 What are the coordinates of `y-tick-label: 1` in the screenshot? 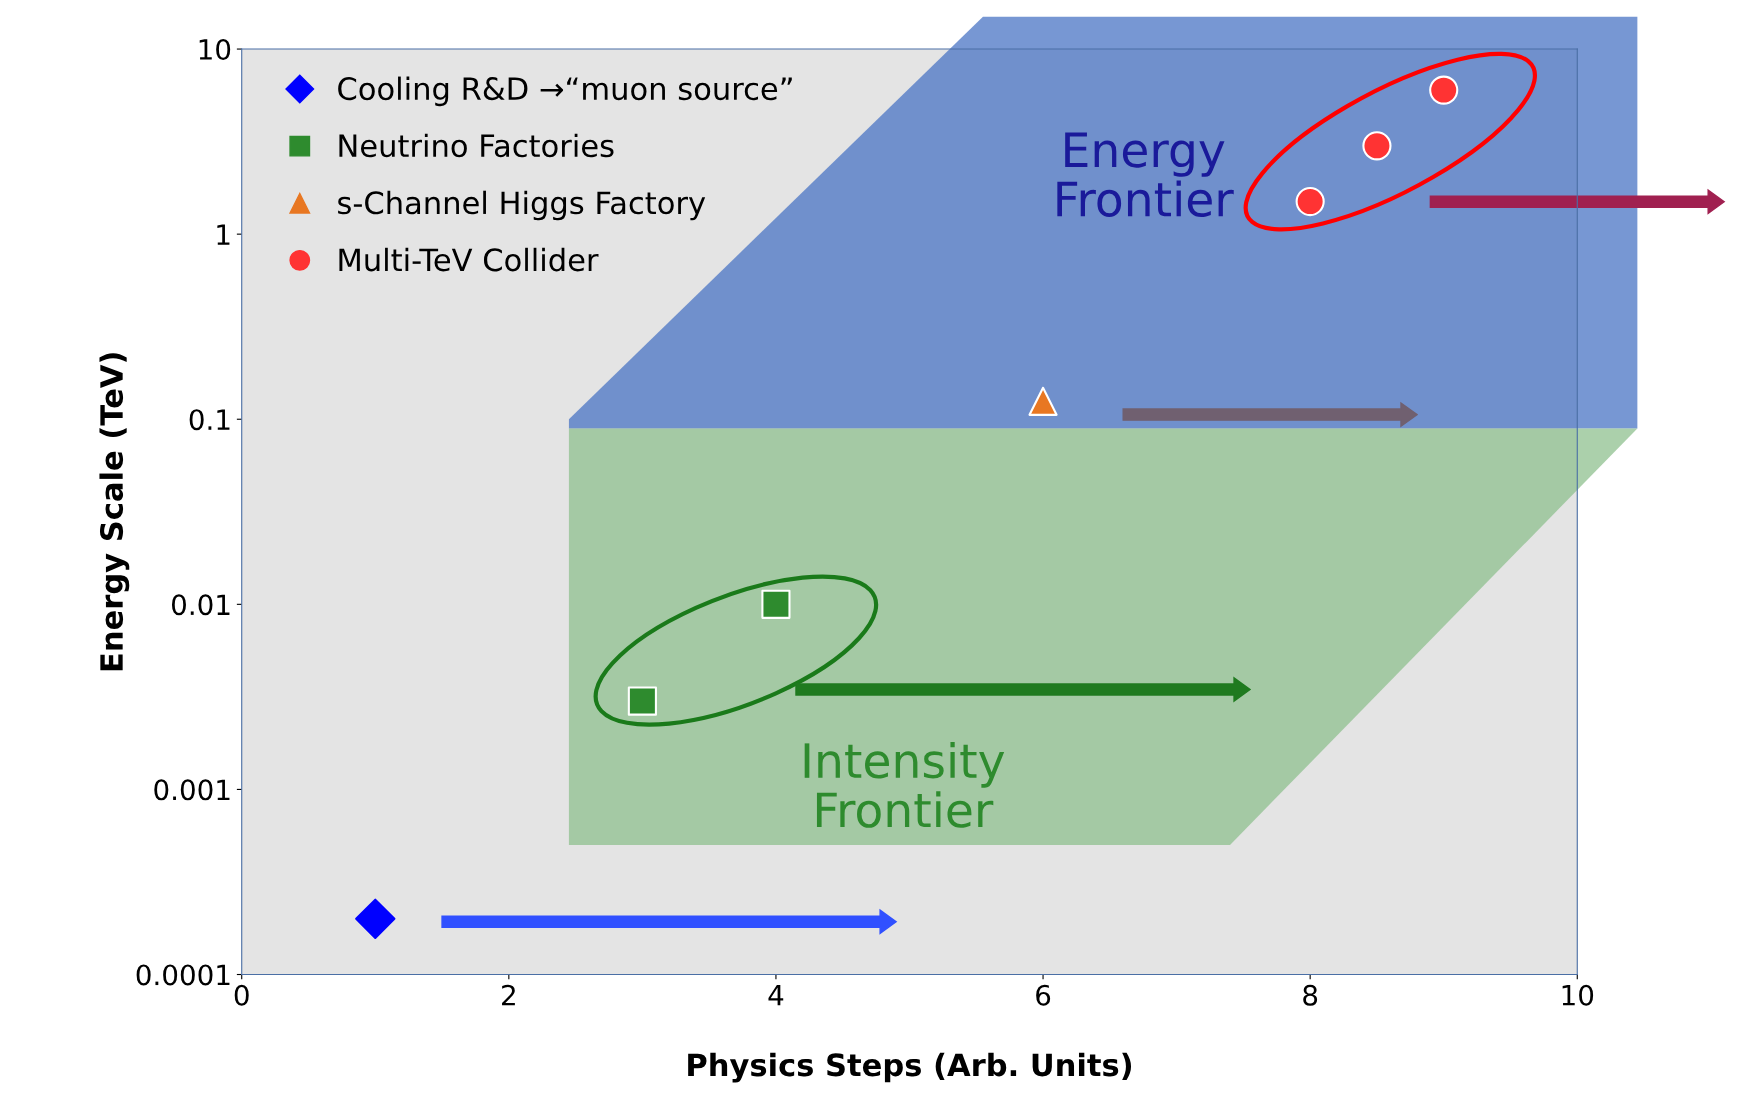 It's located at (223, 234).